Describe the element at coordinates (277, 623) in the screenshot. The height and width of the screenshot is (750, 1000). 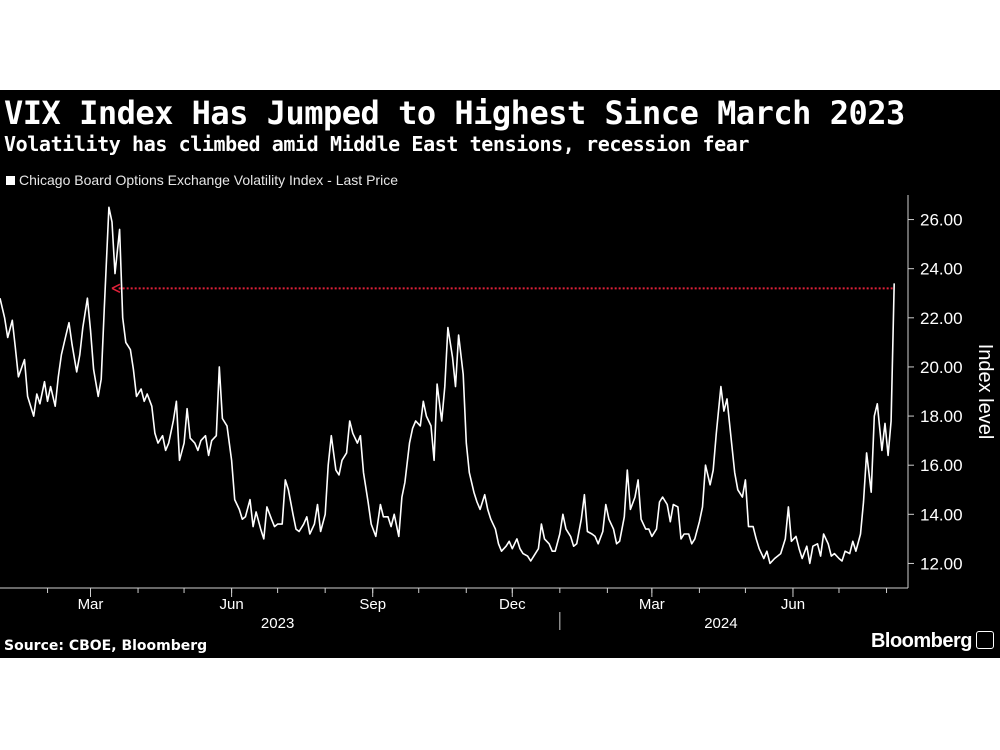
I see `x-year-label: 2023` at that location.